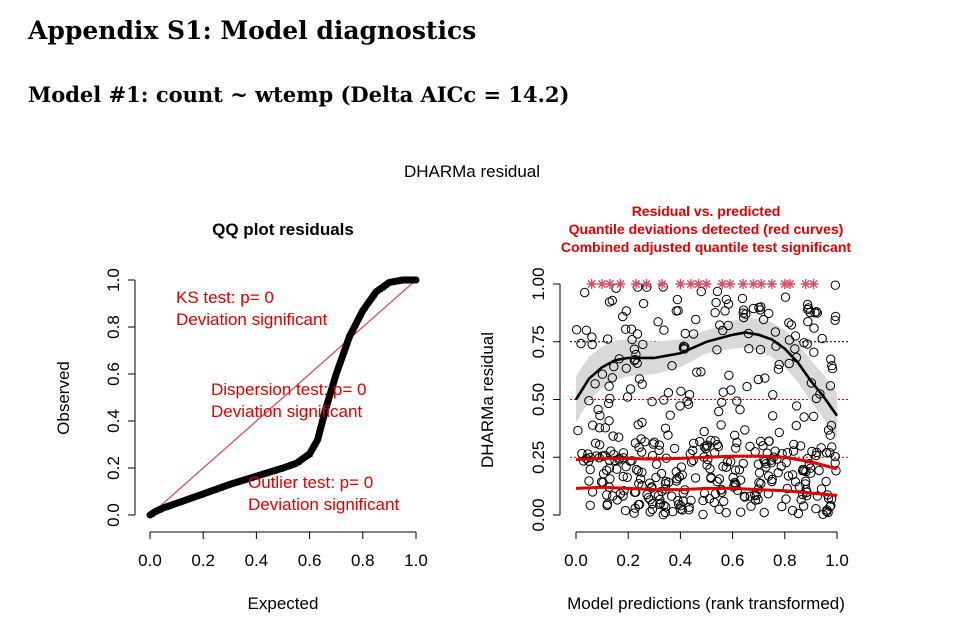  Describe the element at coordinates (487, 400) in the screenshot. I see `residual-y-axis-label: DHARMa residual` at that location.